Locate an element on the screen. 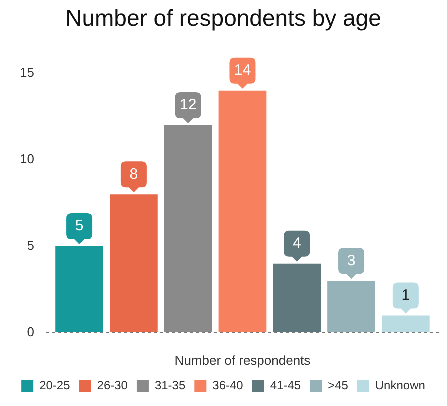 The width and height of the screenshot is (447, 406). legend-label: >45 is located at coordinates (338, 385).